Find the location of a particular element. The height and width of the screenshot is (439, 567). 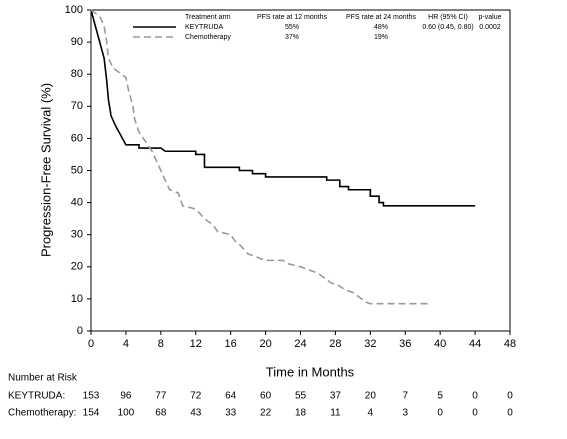

at-risk-value: 153 is located at coordinates (91, 396).